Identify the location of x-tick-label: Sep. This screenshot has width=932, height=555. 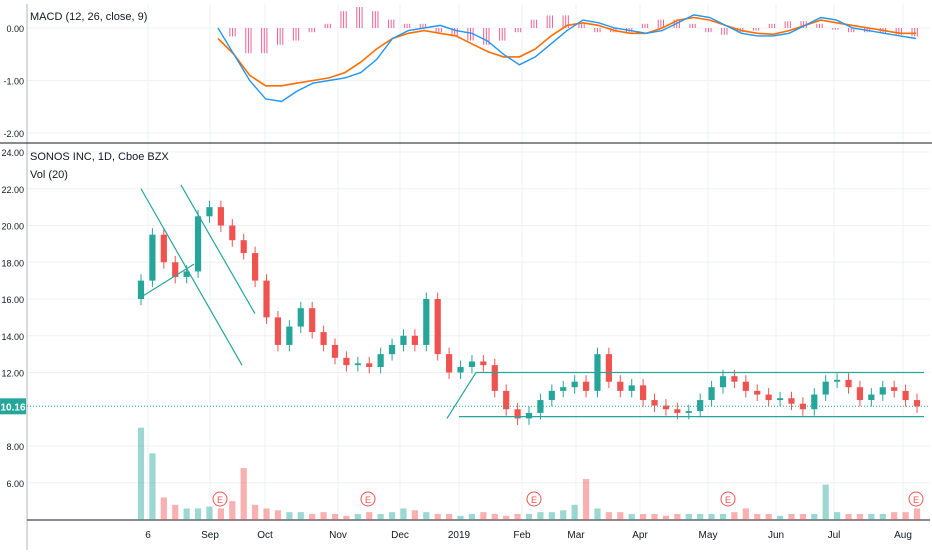
(210, 535).